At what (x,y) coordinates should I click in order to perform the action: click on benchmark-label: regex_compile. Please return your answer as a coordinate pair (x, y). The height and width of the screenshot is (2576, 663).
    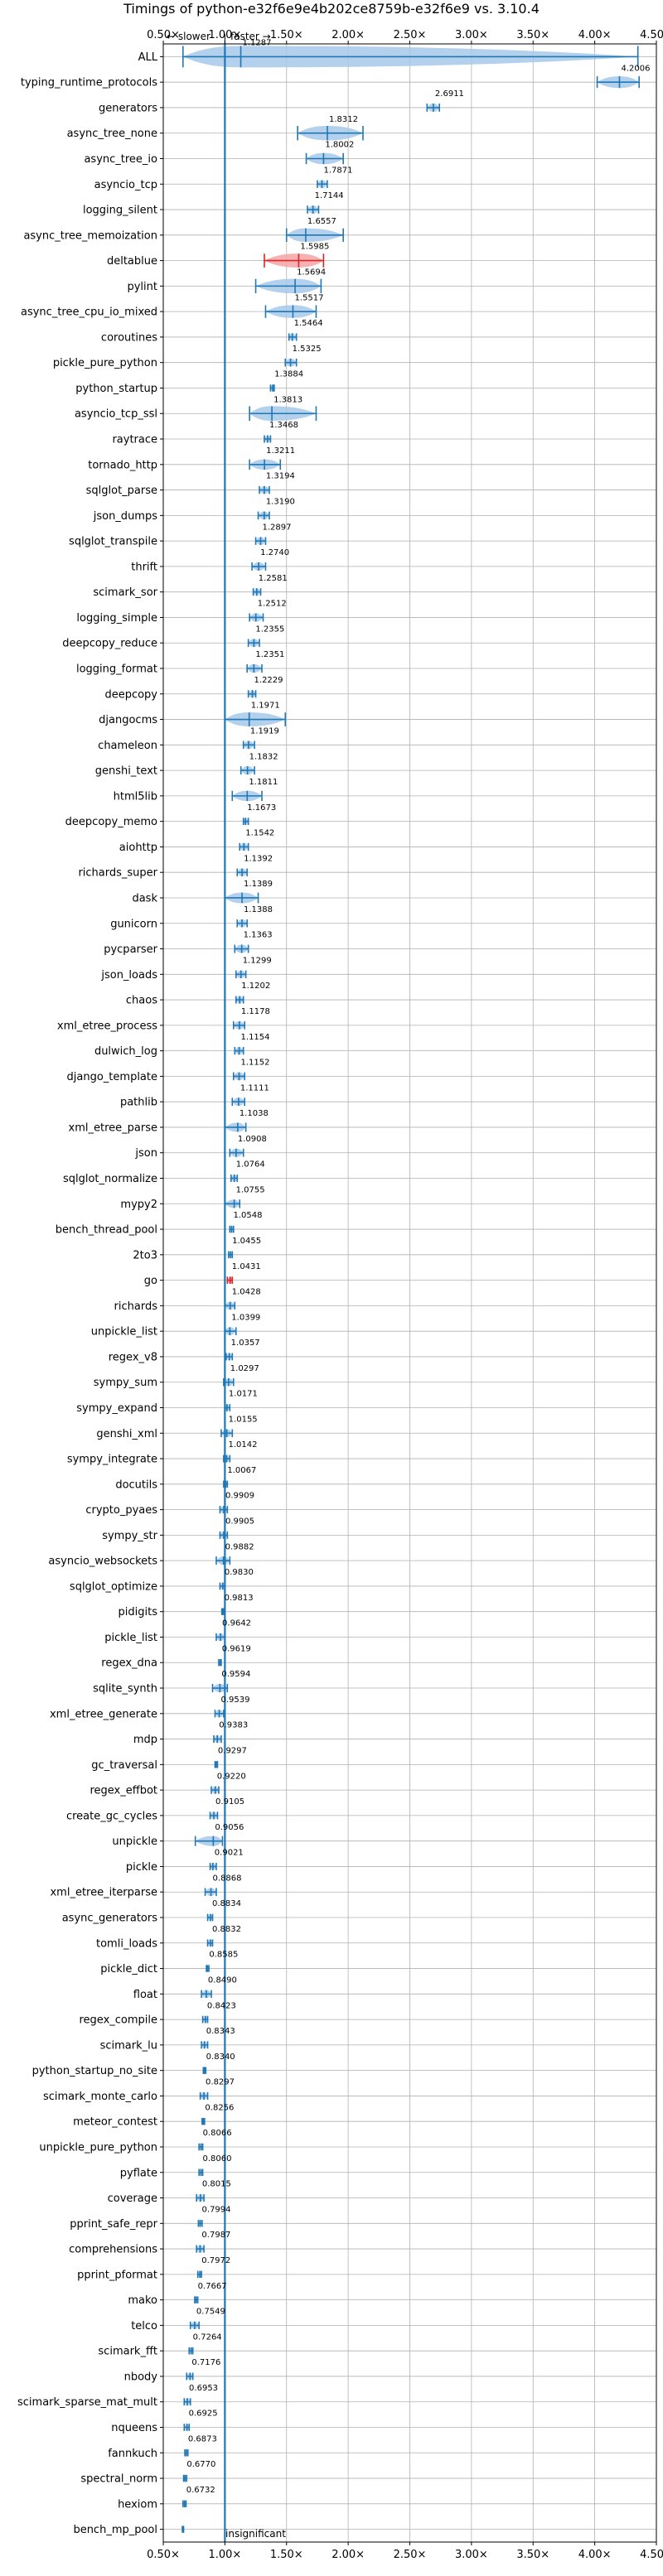
    Looking at the image, I should click on (118, 2021).